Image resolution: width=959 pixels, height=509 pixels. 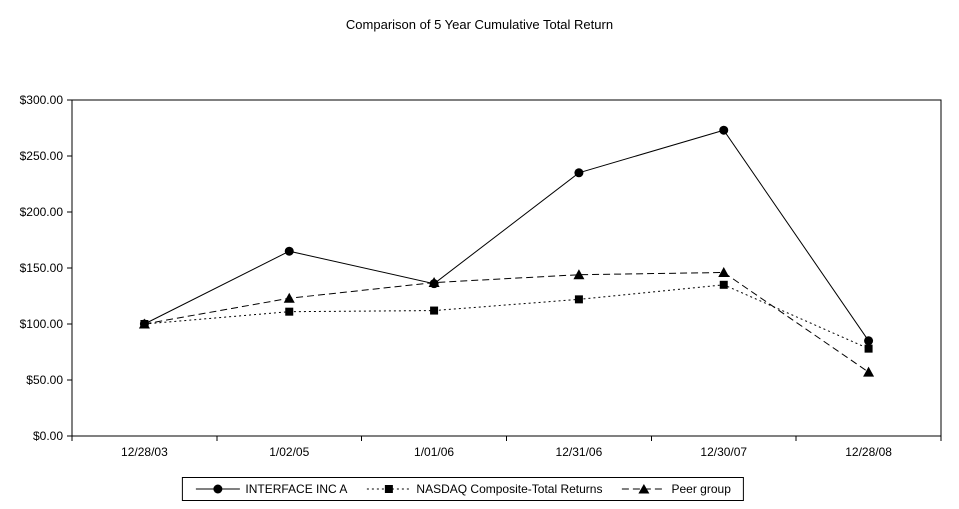 I want to click on y-axis-tick-label: $0.00, so click(x=48, y=436).